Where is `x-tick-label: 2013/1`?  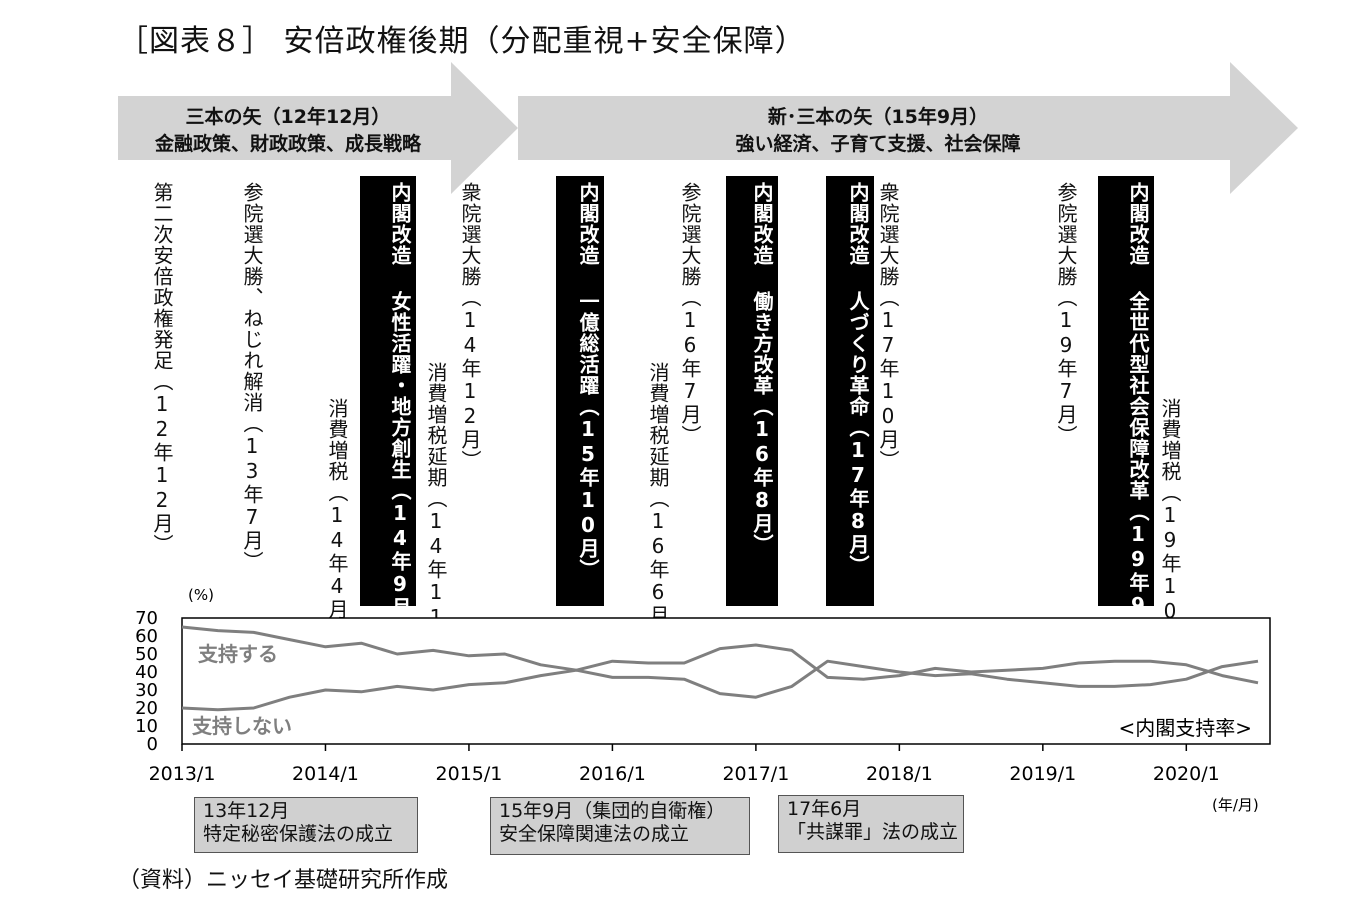 x-tick-label: 2013/1 is located at coordinates (182, 774).